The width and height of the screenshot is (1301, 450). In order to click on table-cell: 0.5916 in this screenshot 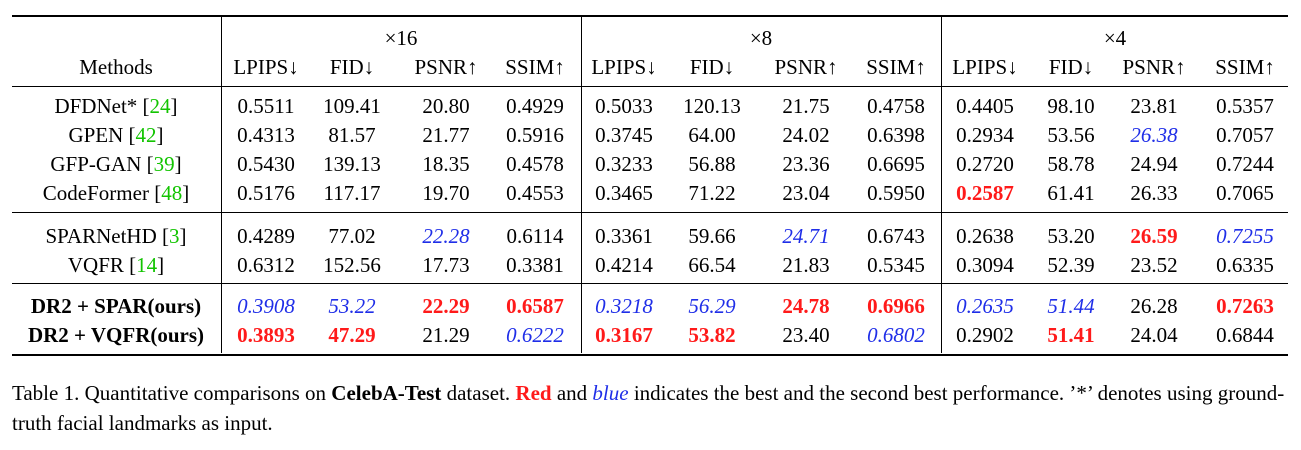, I will do `click(535, 135)`.